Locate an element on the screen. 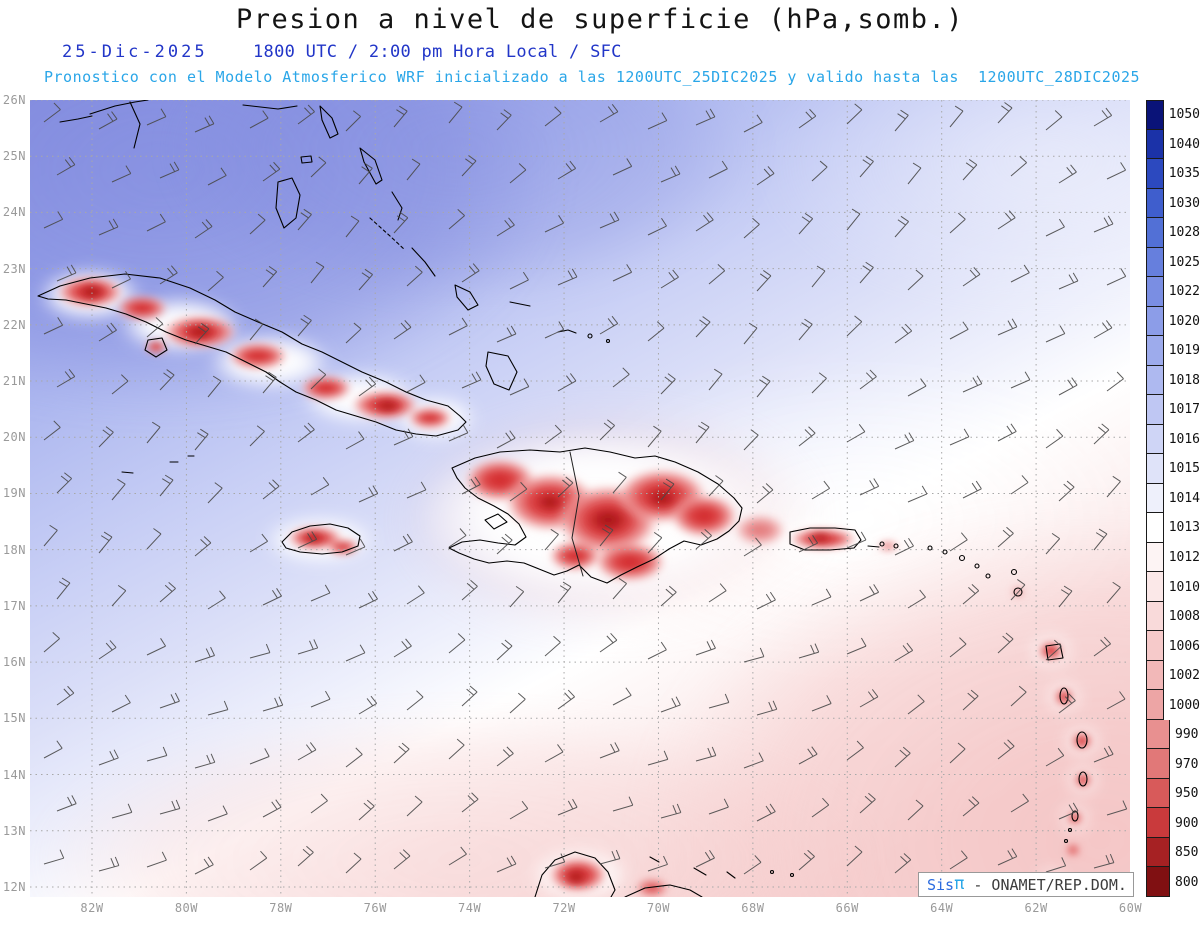  st-vincent-island is located at coordinates (1075, 816).